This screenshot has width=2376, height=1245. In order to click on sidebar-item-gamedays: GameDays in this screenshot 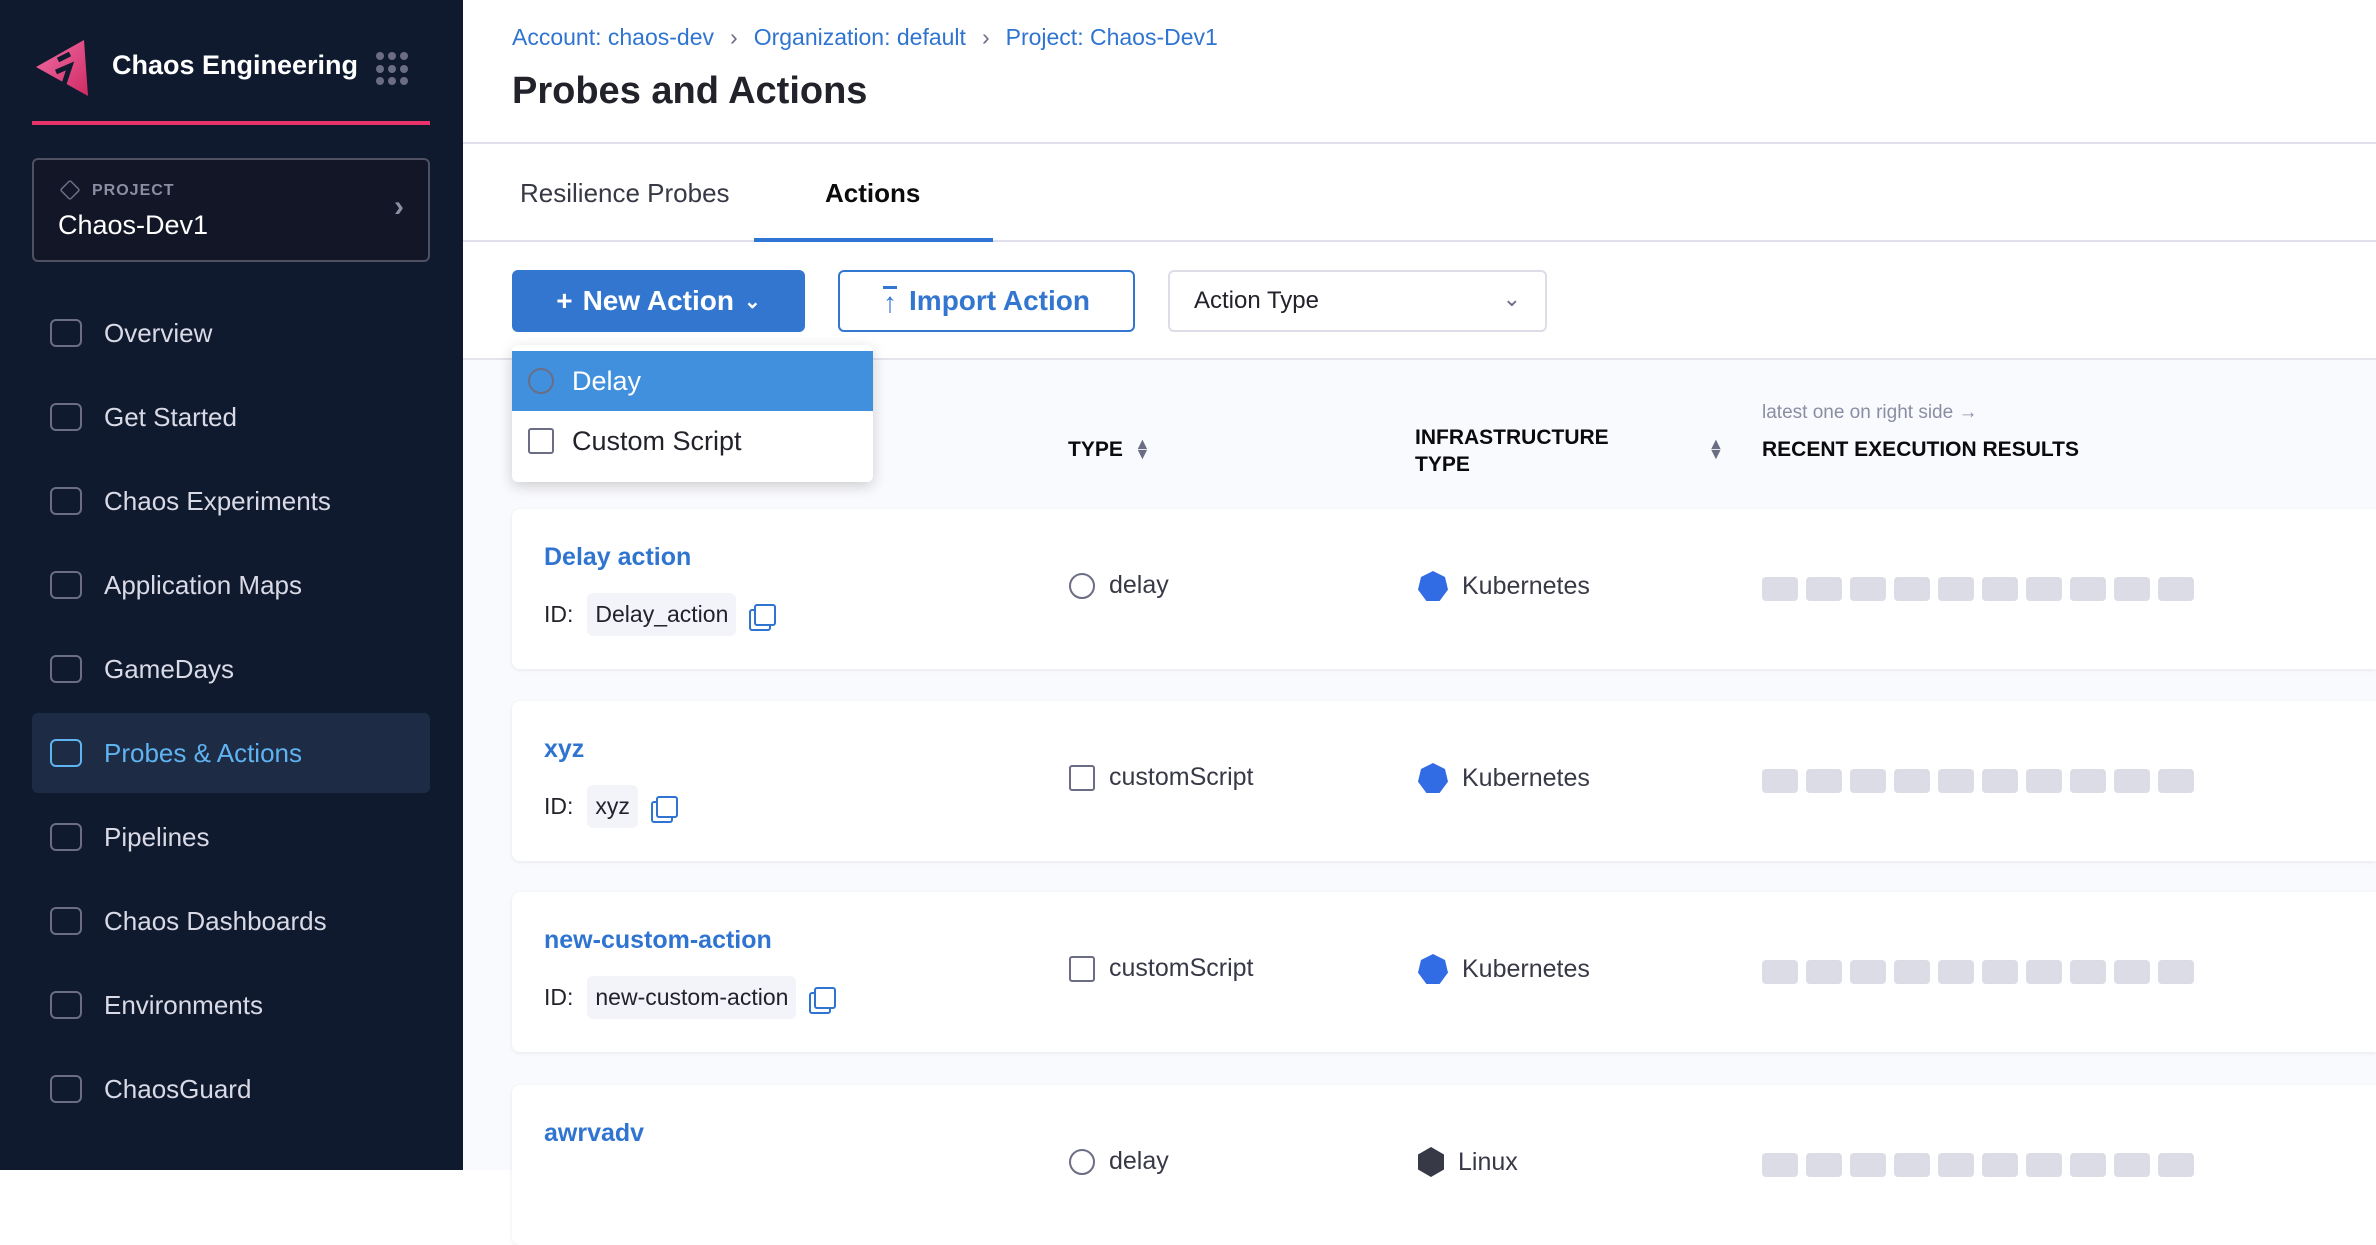, I will do `click(231, 669)`.